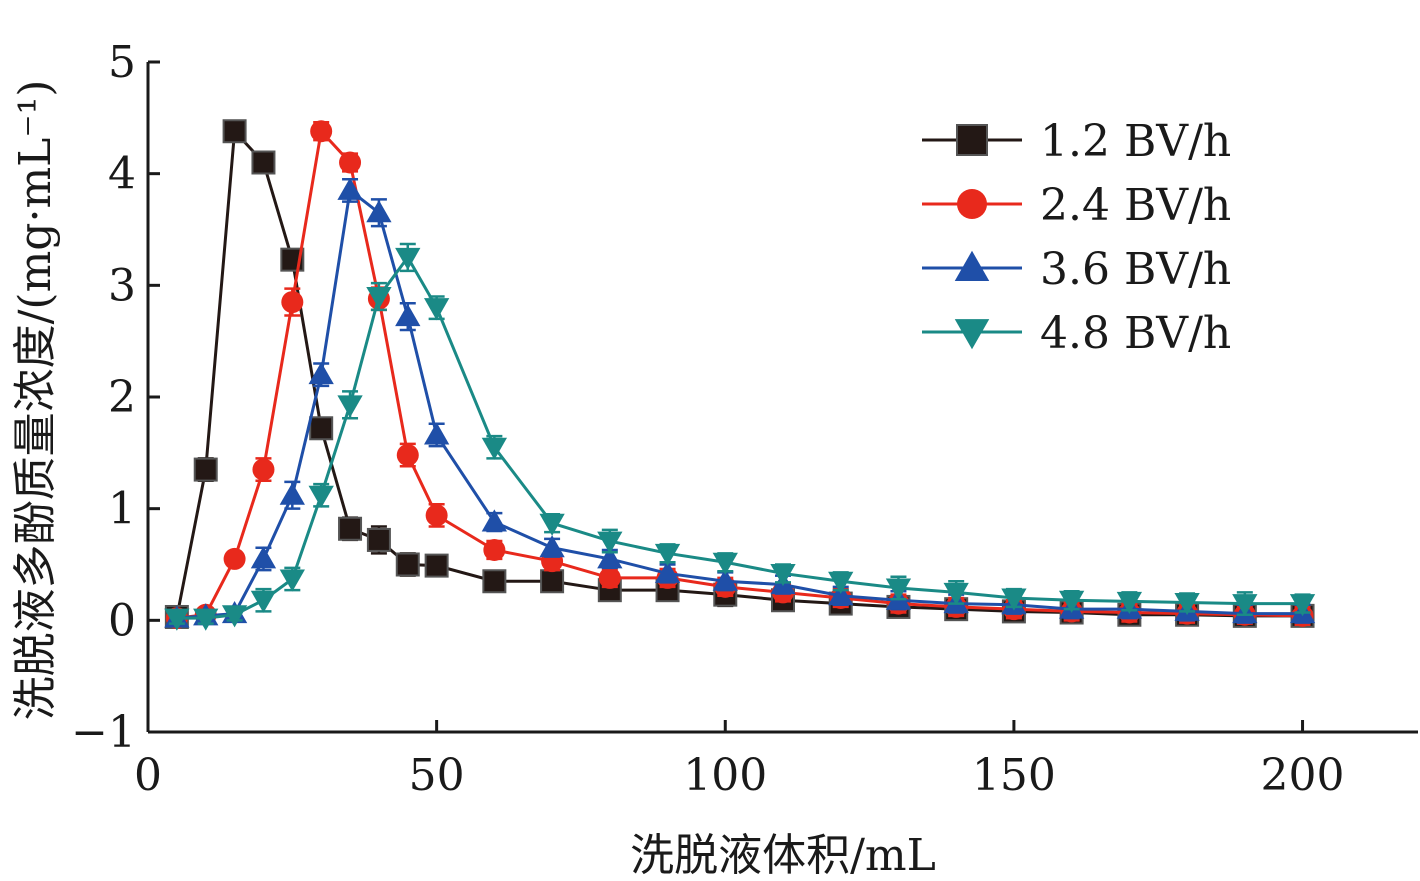 This screenshot has height=881, width=1420. What do you see at coordinates (122, 620) in the screenshot?
I see `y-tick-label: 0` at bounding box center [122, 620].